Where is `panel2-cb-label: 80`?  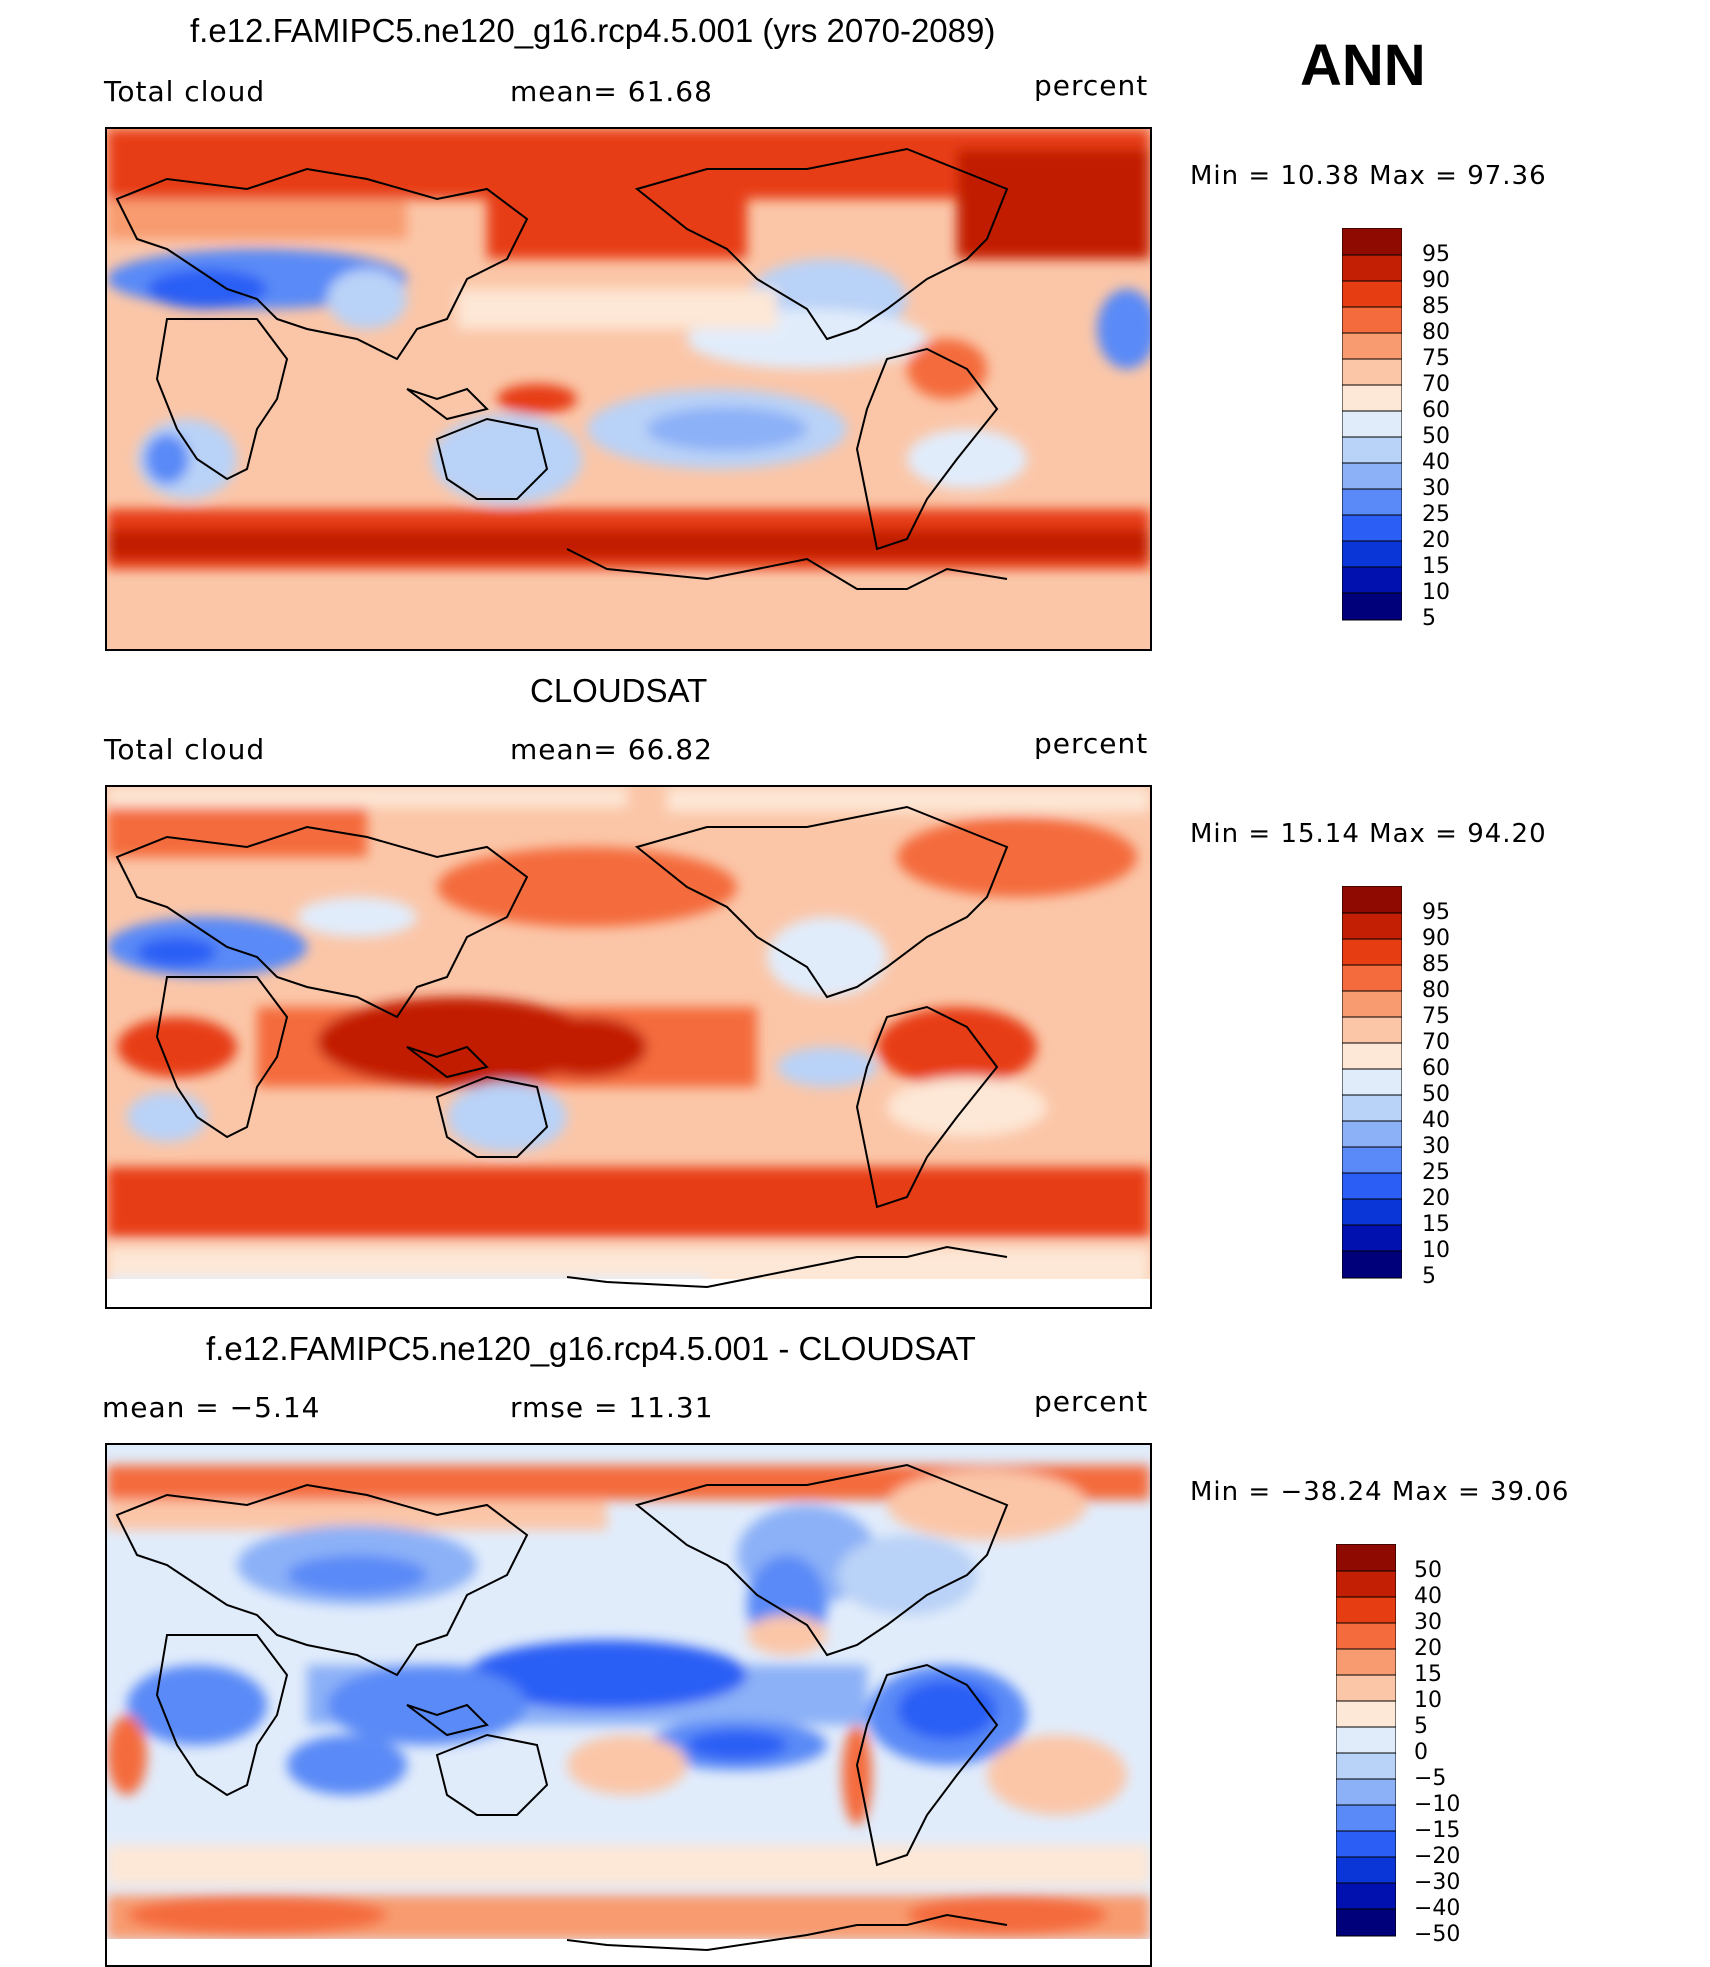
panel2-cb-label: 80 is located at coordinates (1436, 990).